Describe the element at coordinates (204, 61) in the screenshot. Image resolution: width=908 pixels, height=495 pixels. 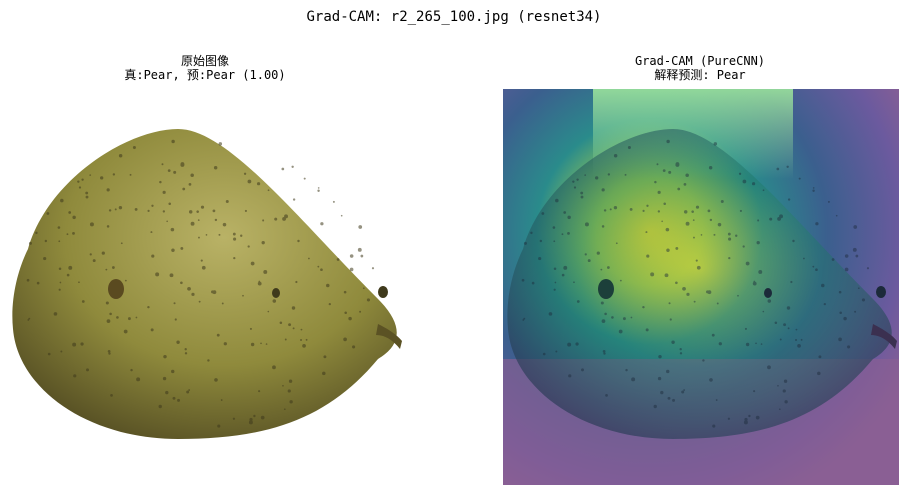
I see `original-image-title-line1: 原始图像` at that location.